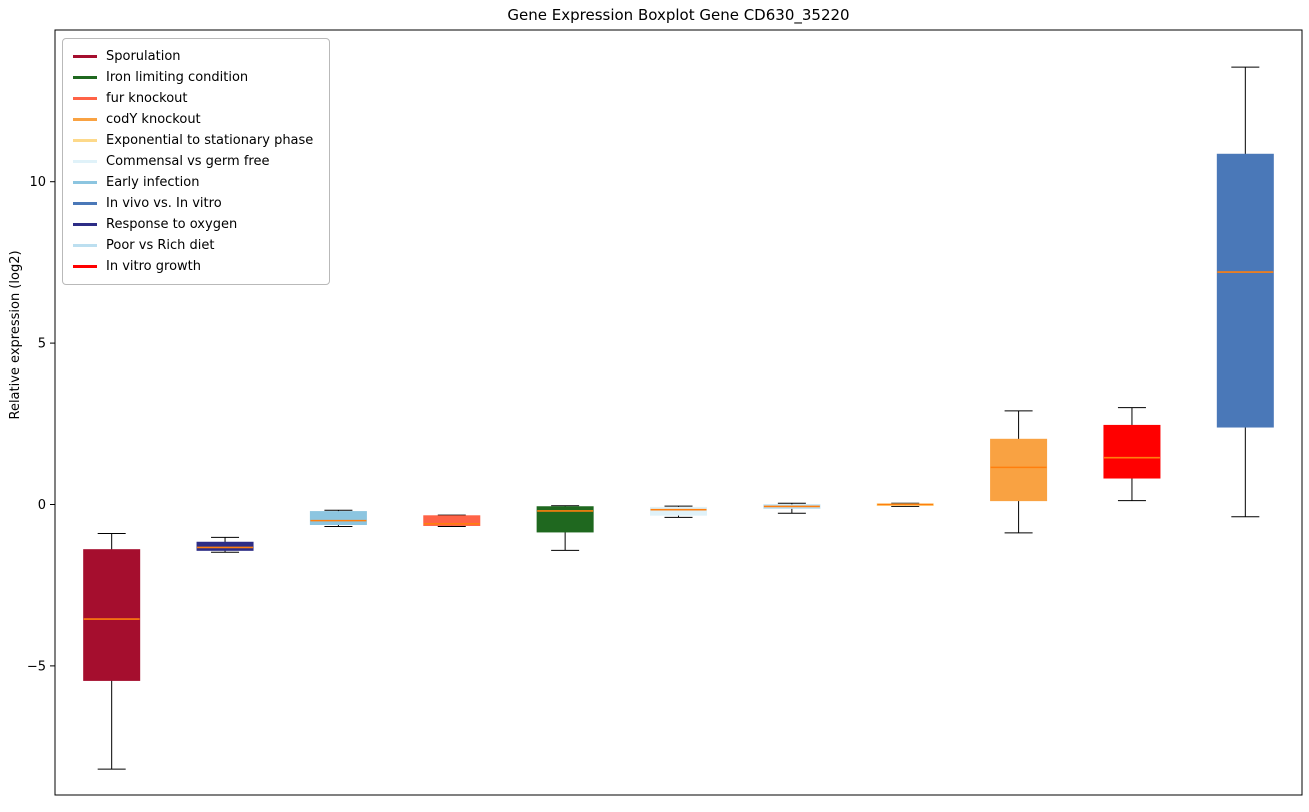  I want to click on box-iron-limiting-condition, so click(565, 528).